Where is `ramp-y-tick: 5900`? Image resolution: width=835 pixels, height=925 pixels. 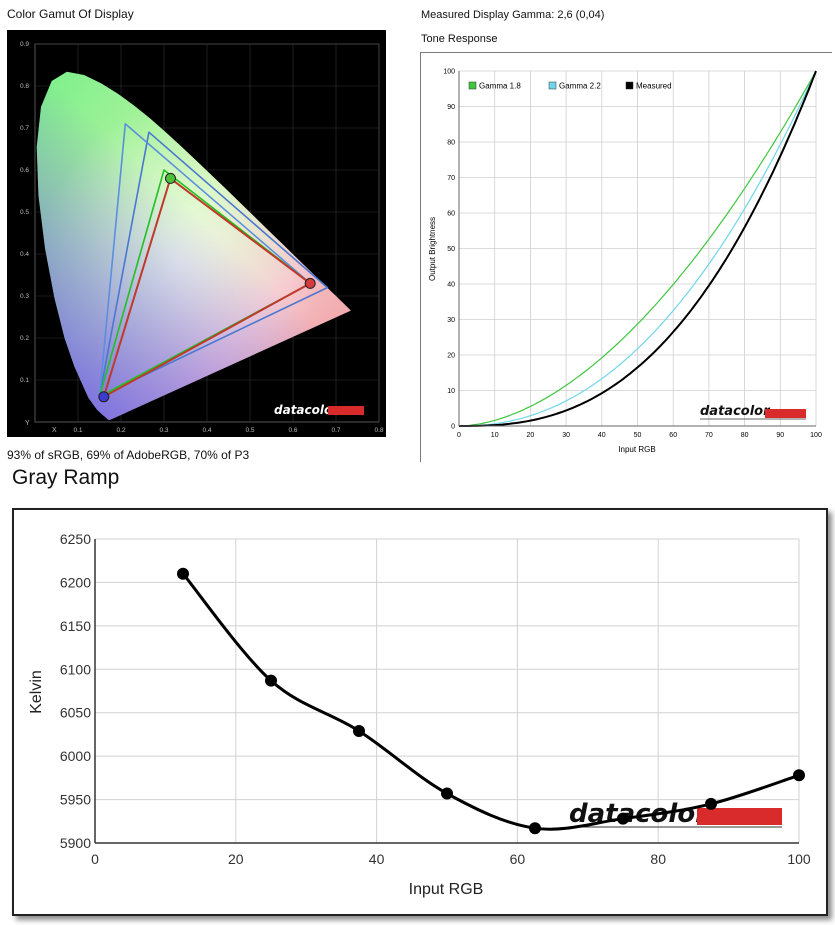
ramp-y-tick: 5900 is located at coordinates (75, 843).